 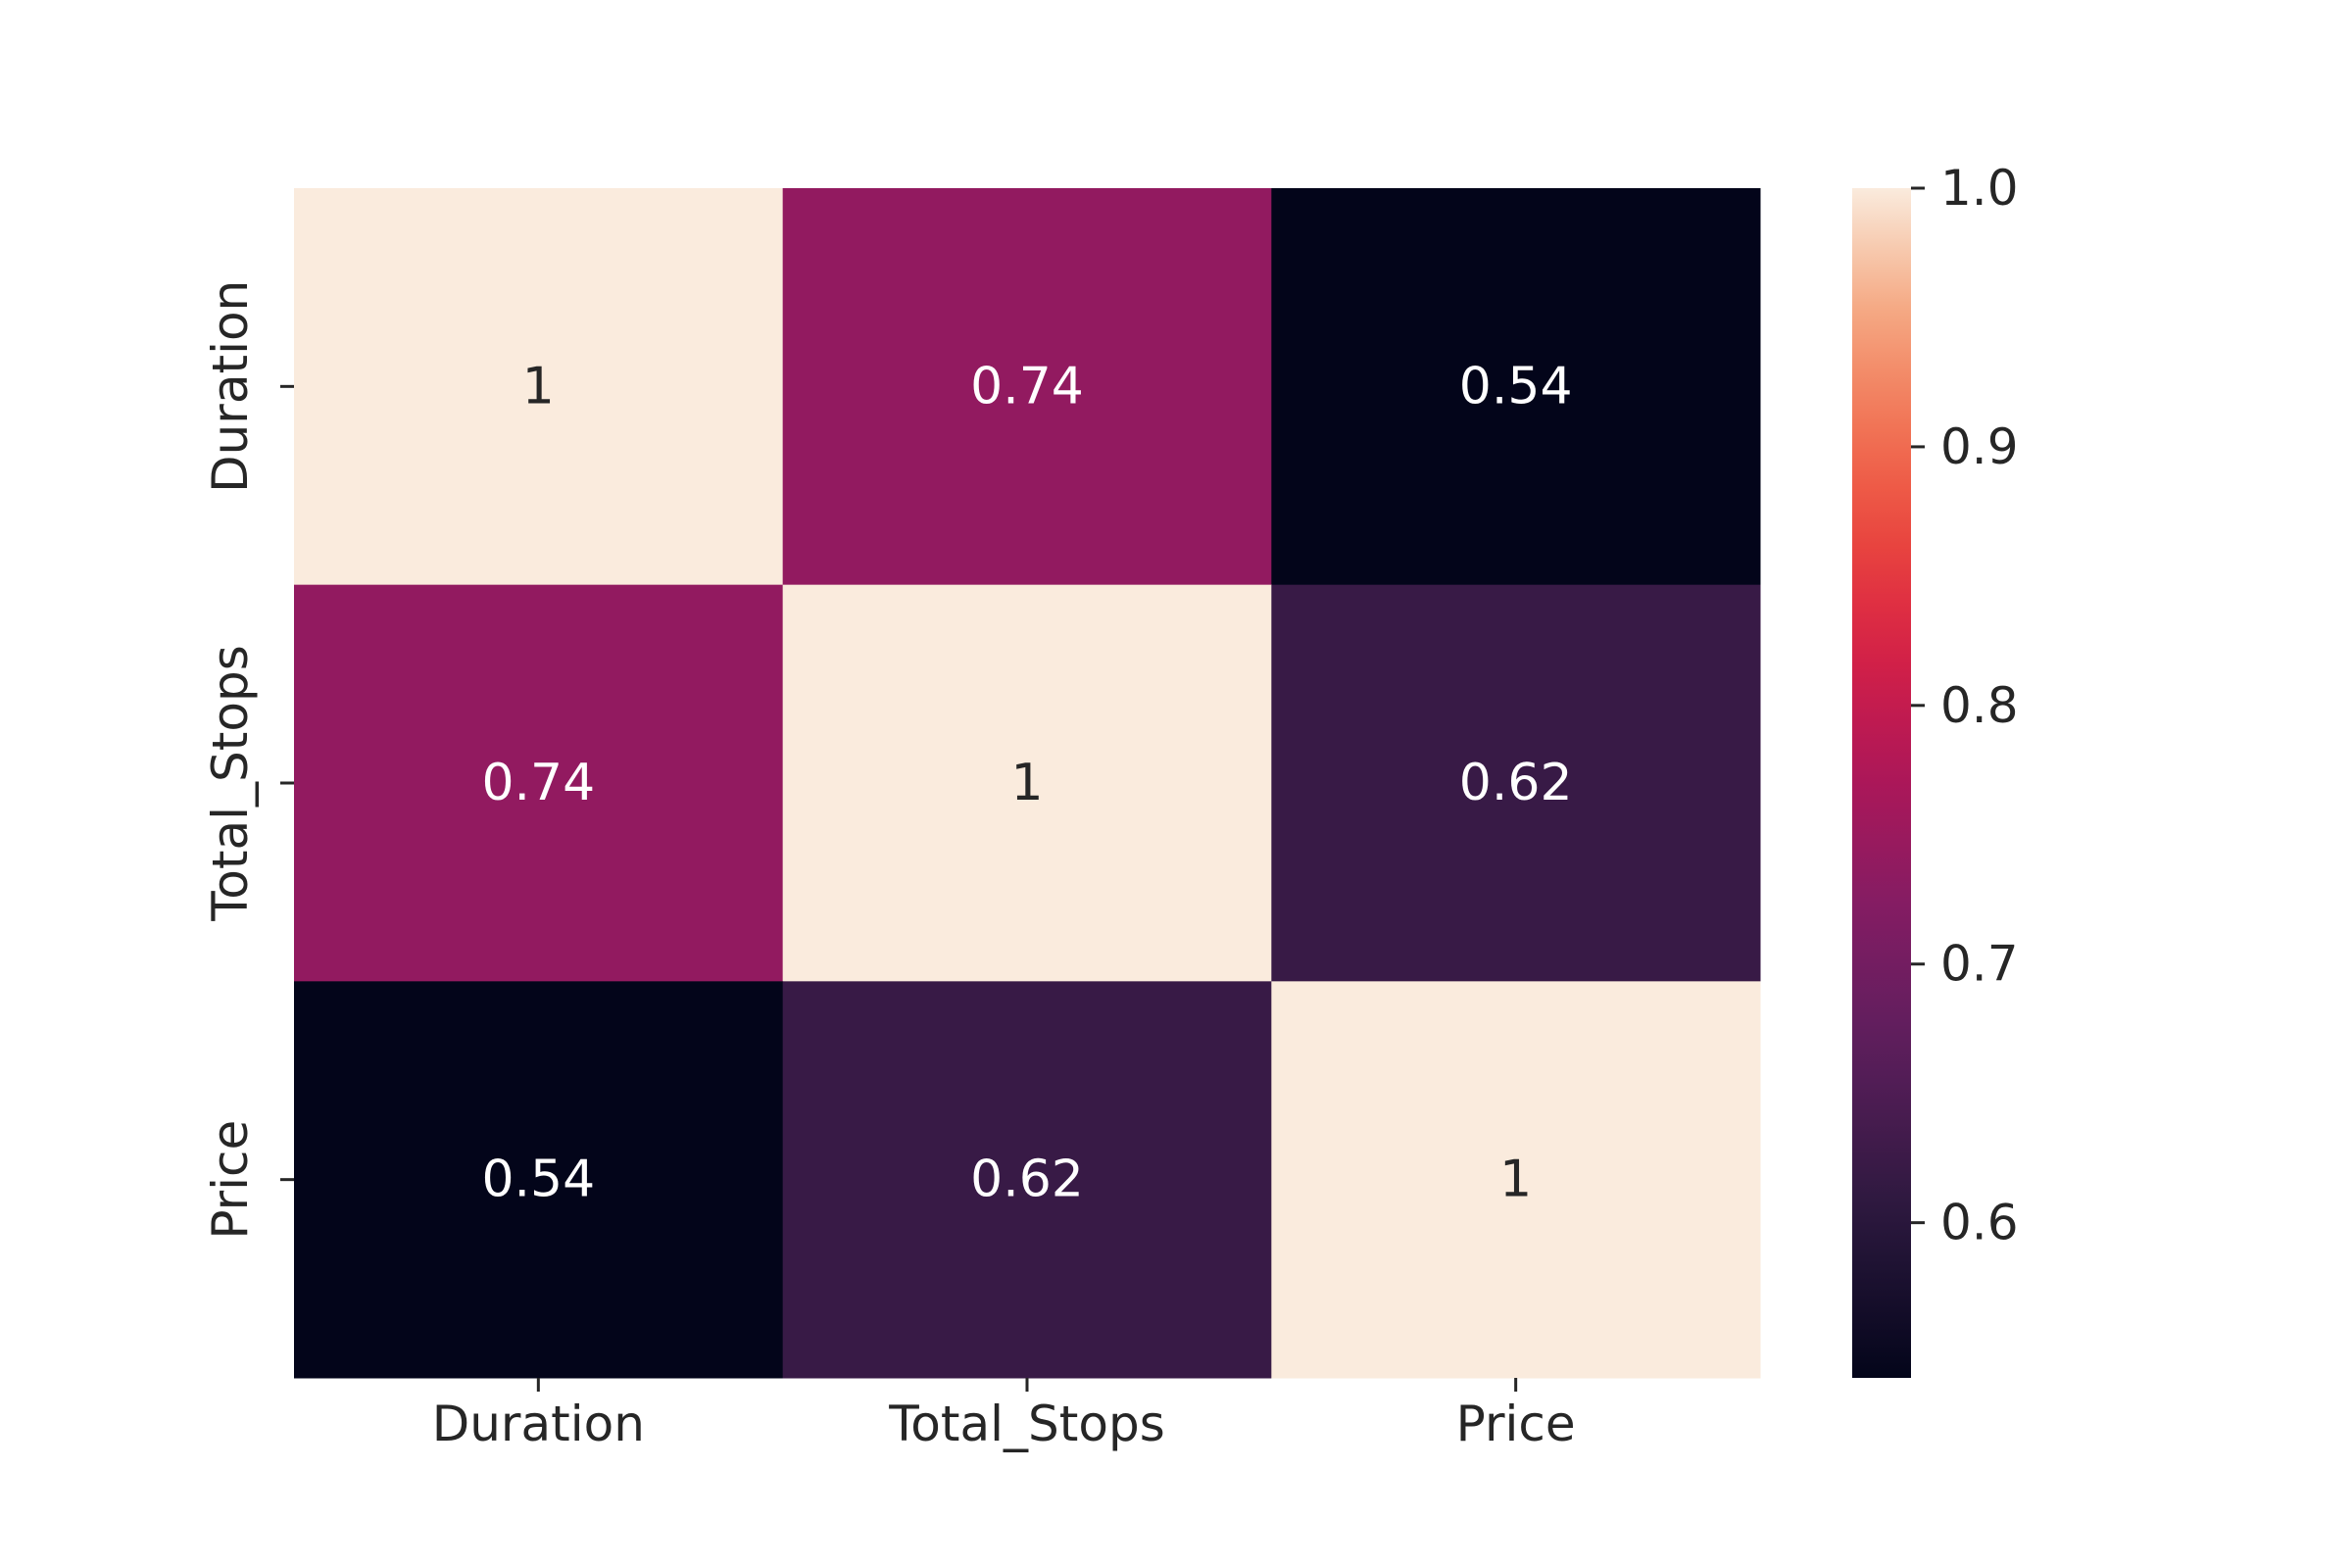 What do you see at coordinates (1979, 188) in the screenshot?
I see `colorbar-tick-label: 1.0` at bounding box center [1979, 188].